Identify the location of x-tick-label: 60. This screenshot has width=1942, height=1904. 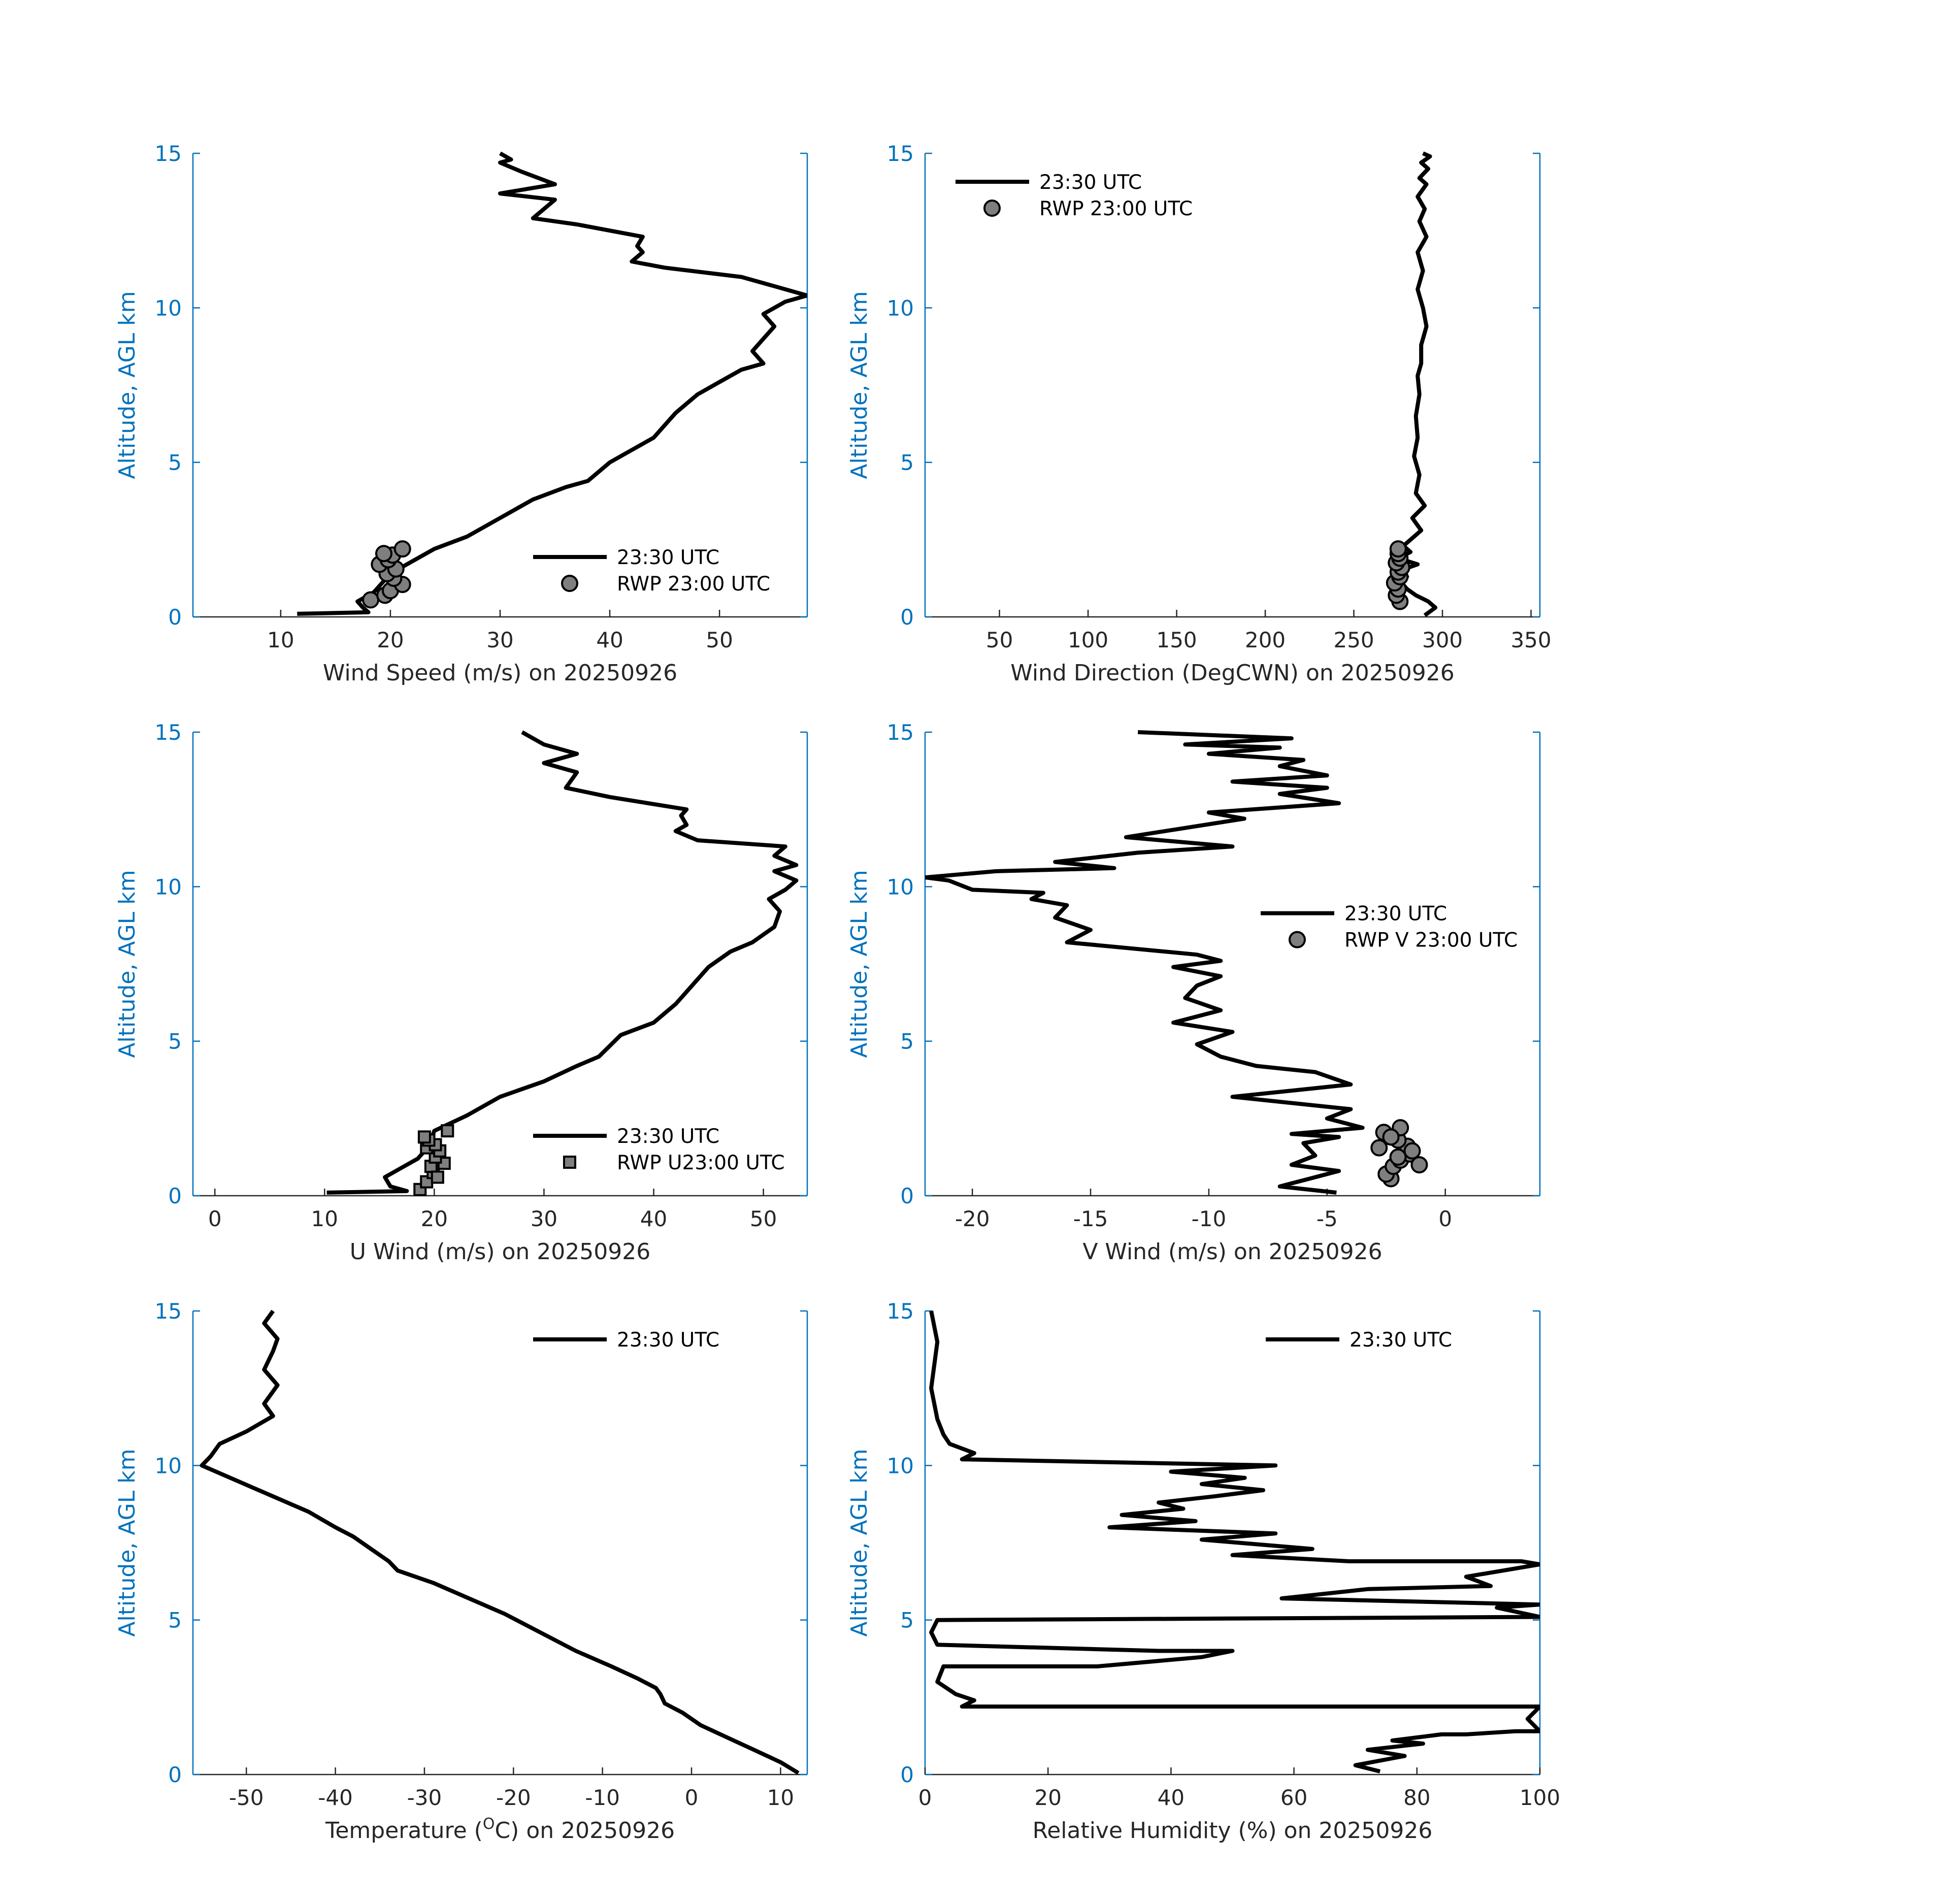
(1293, 1798).